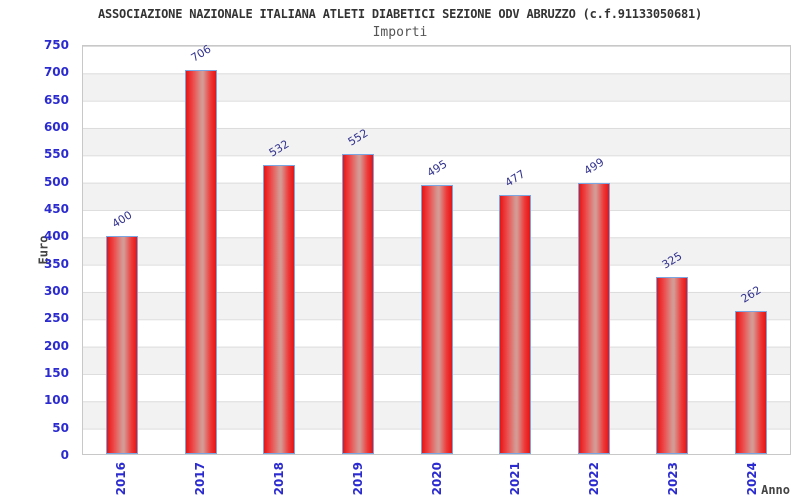 The width and height of the screenshot is (800, 500). I want to click on x-tick: 2019, so click(357, 478).